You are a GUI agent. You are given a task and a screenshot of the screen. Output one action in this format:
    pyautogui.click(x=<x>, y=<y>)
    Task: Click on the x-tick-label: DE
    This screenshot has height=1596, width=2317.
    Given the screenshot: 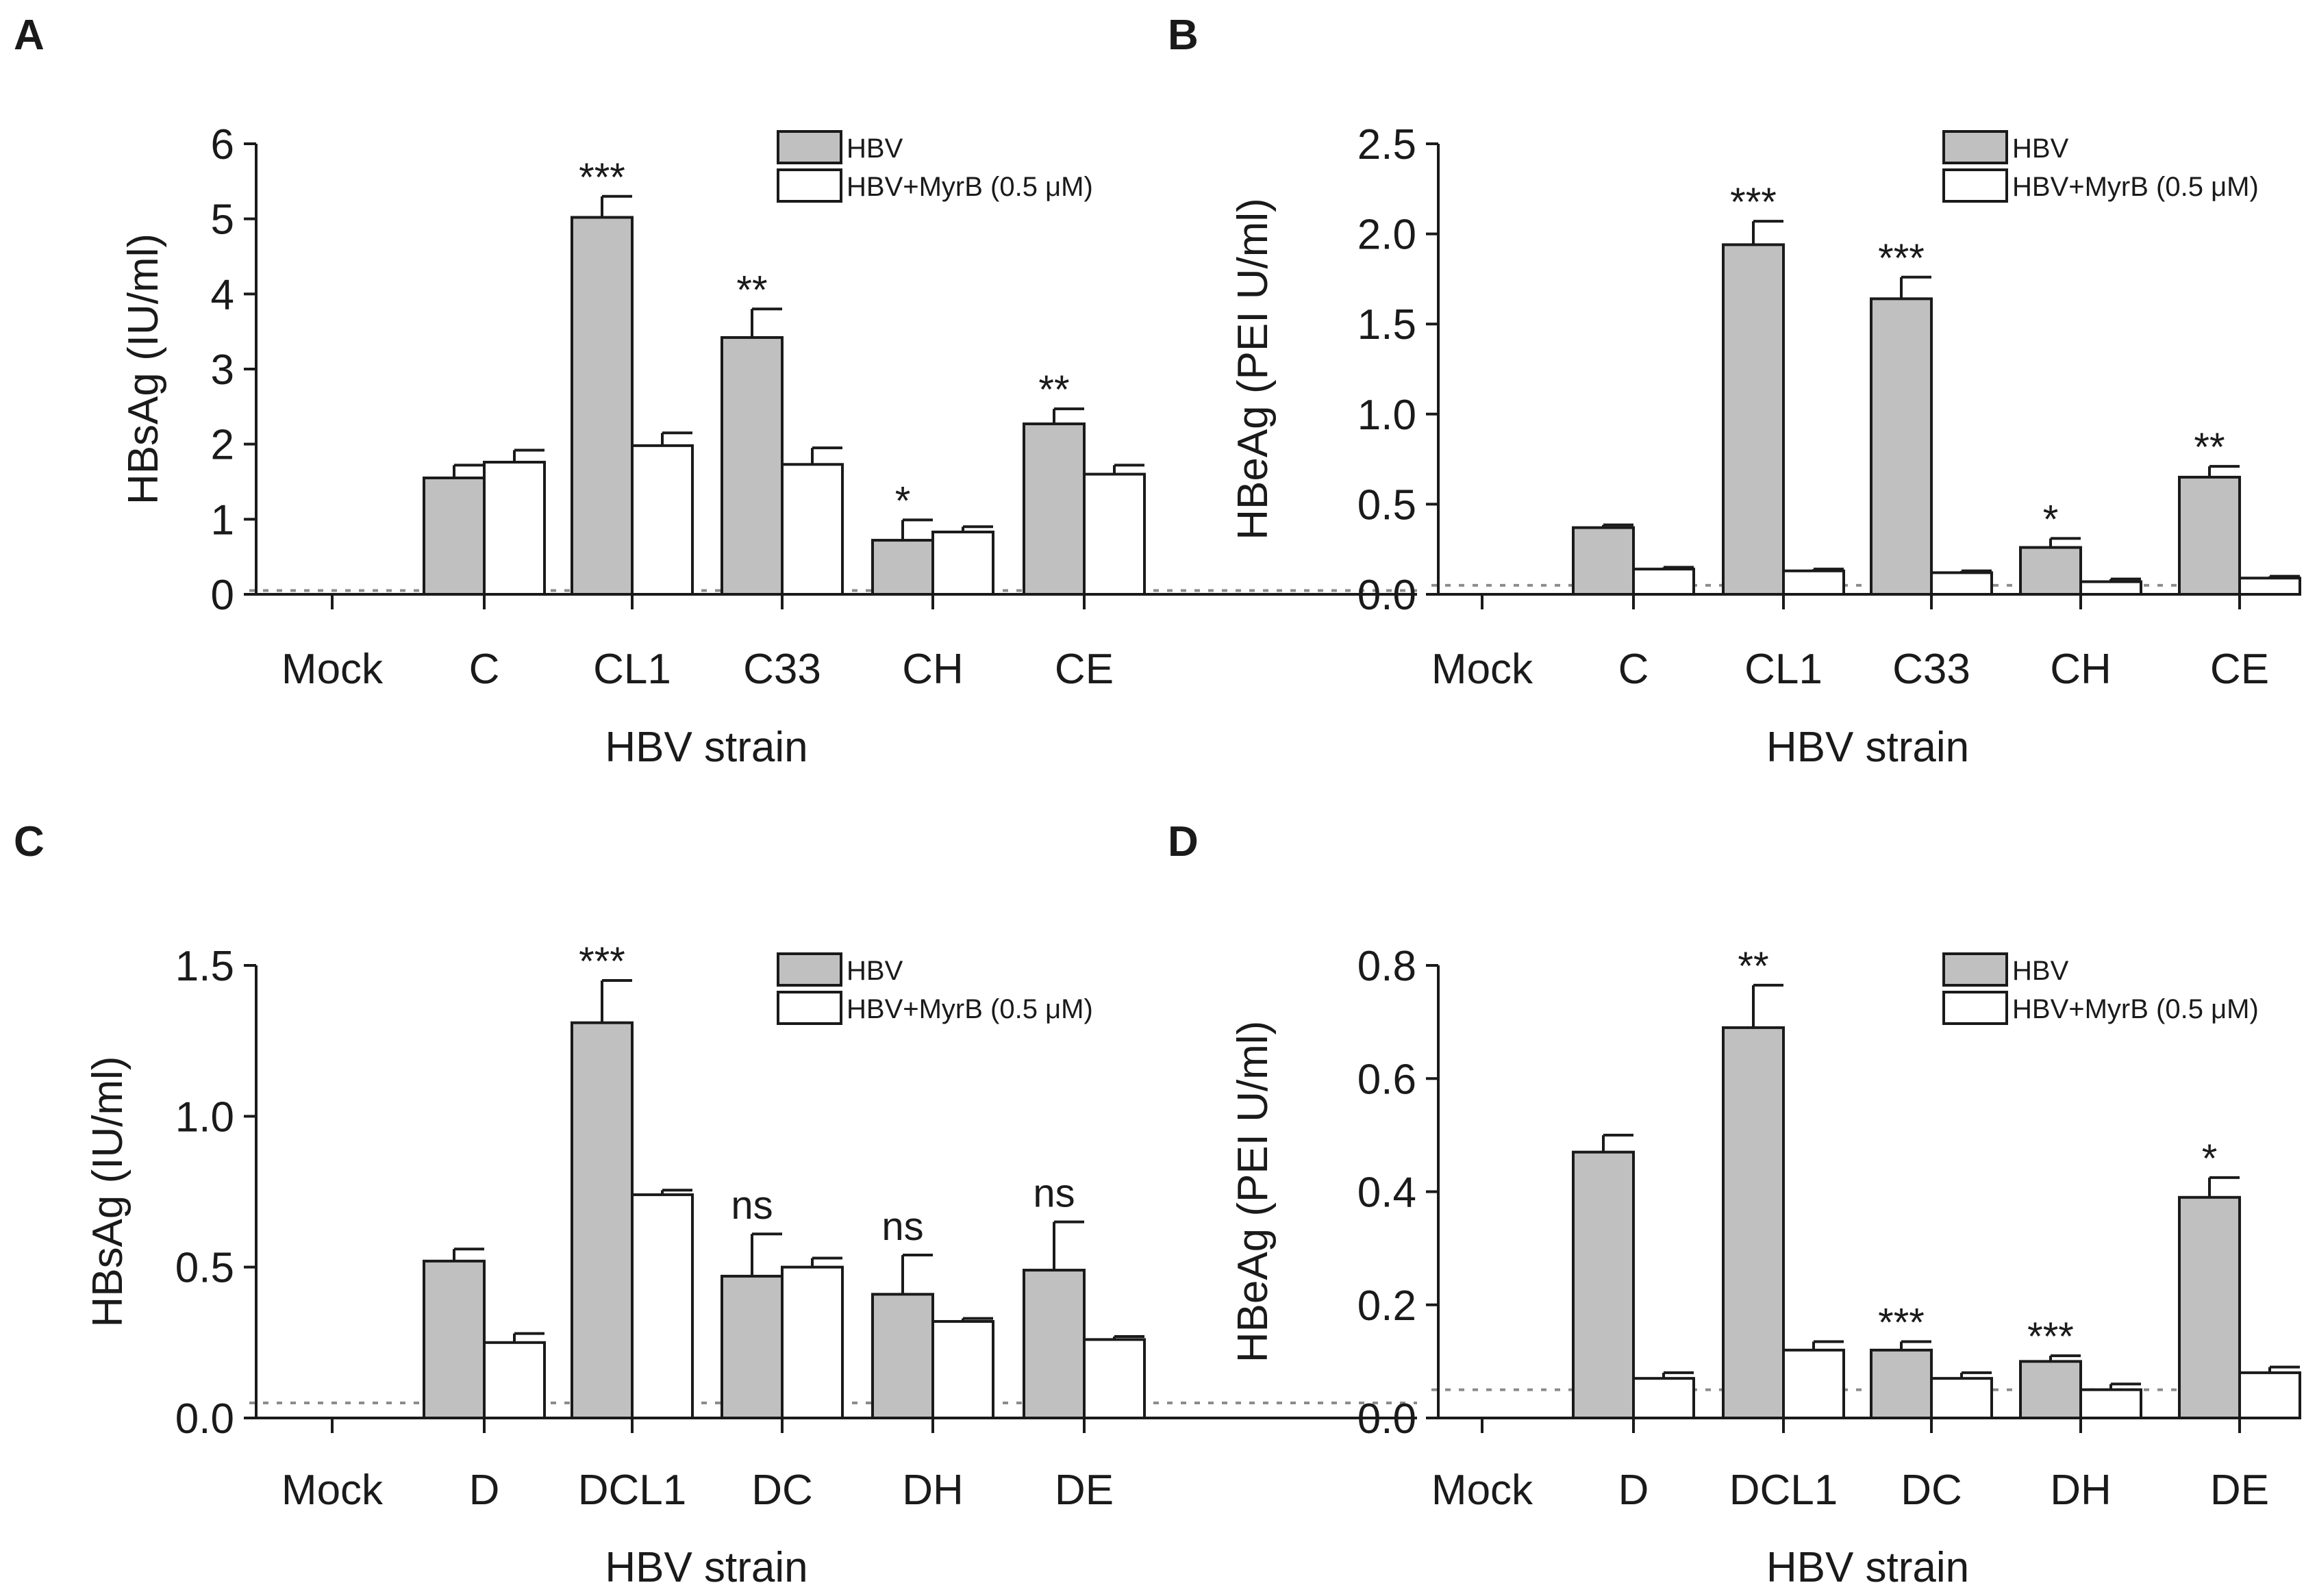 What is the action you would take?
    pyautogui.click(x=2239, y=1490)
    